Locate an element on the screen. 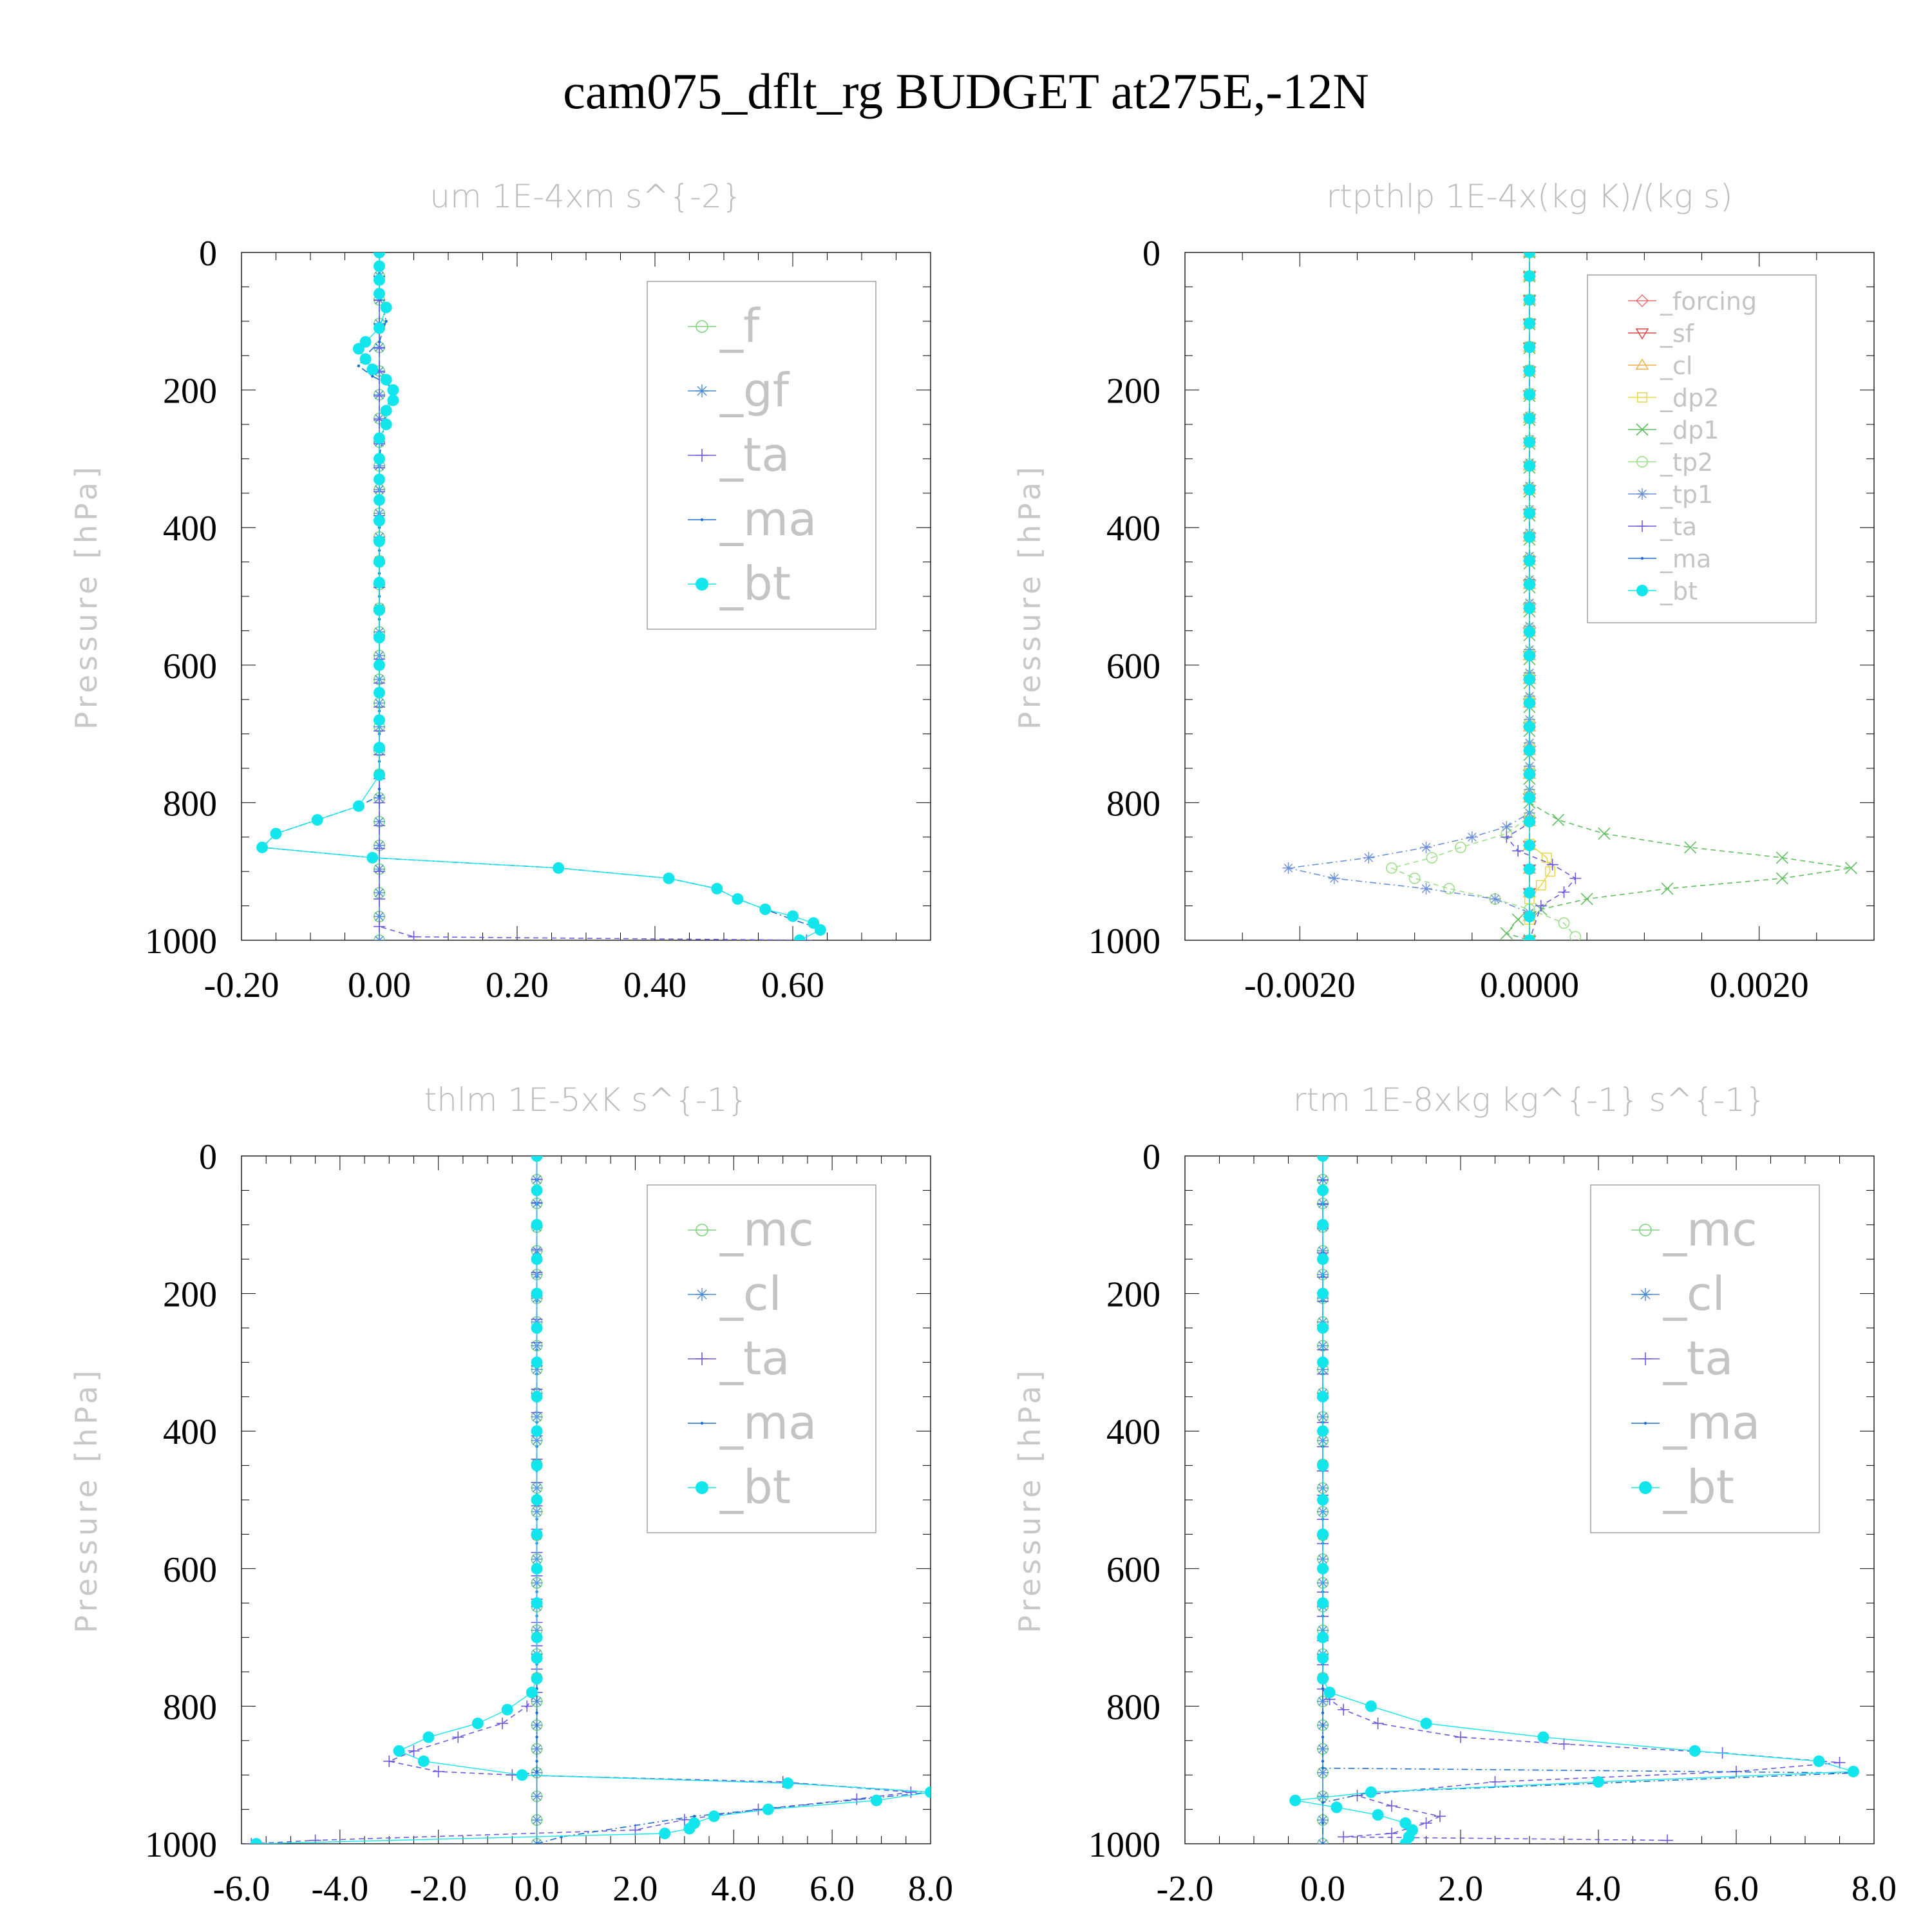 The image size is (1932, 1932). x-tick-label: -6.0 is located at coordinates (241, 1889).